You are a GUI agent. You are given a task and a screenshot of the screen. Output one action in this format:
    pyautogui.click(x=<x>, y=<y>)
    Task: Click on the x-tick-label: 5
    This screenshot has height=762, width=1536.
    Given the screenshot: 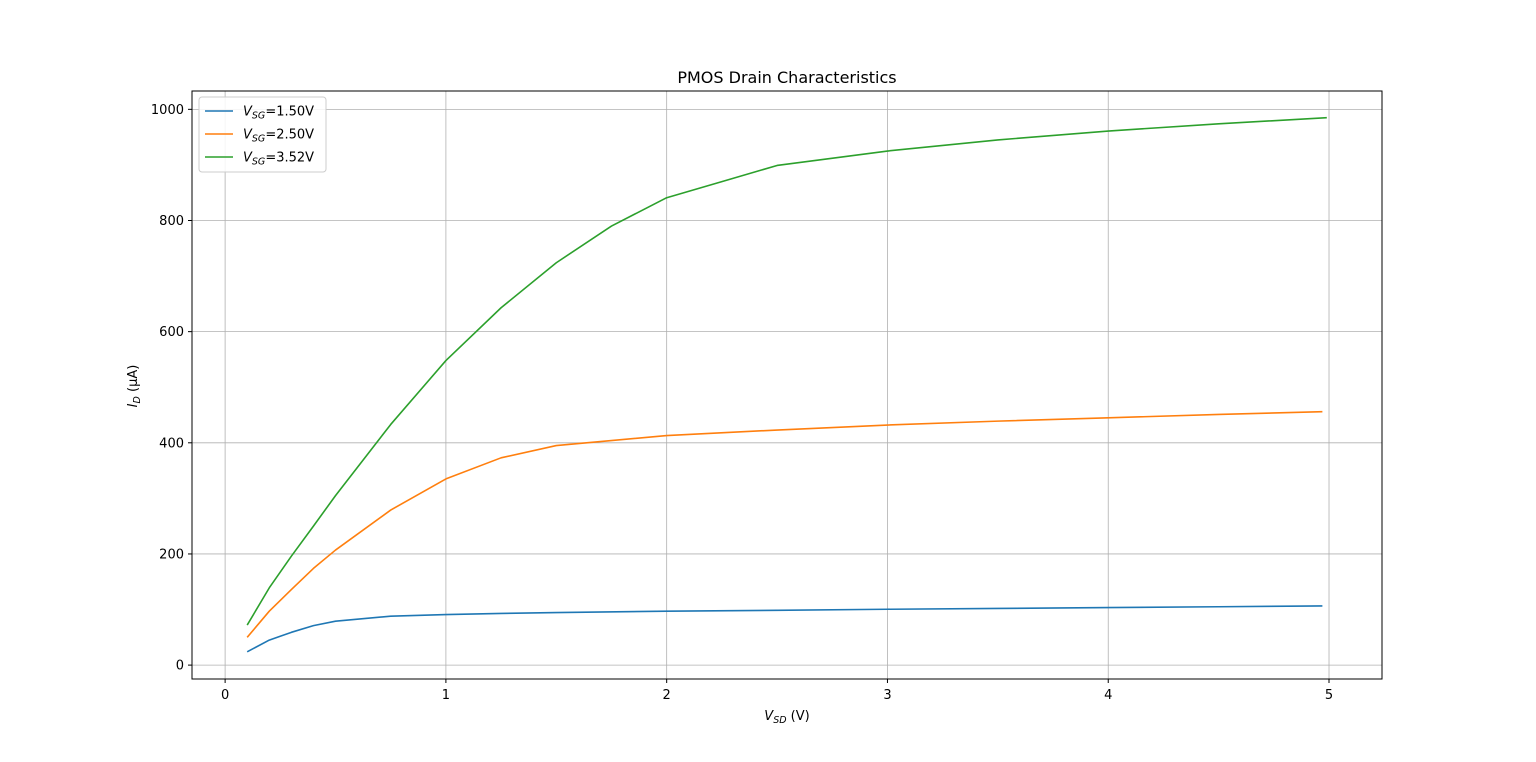 What is the action you would take?
    pyautogui.click(x=1329, y=695)
    